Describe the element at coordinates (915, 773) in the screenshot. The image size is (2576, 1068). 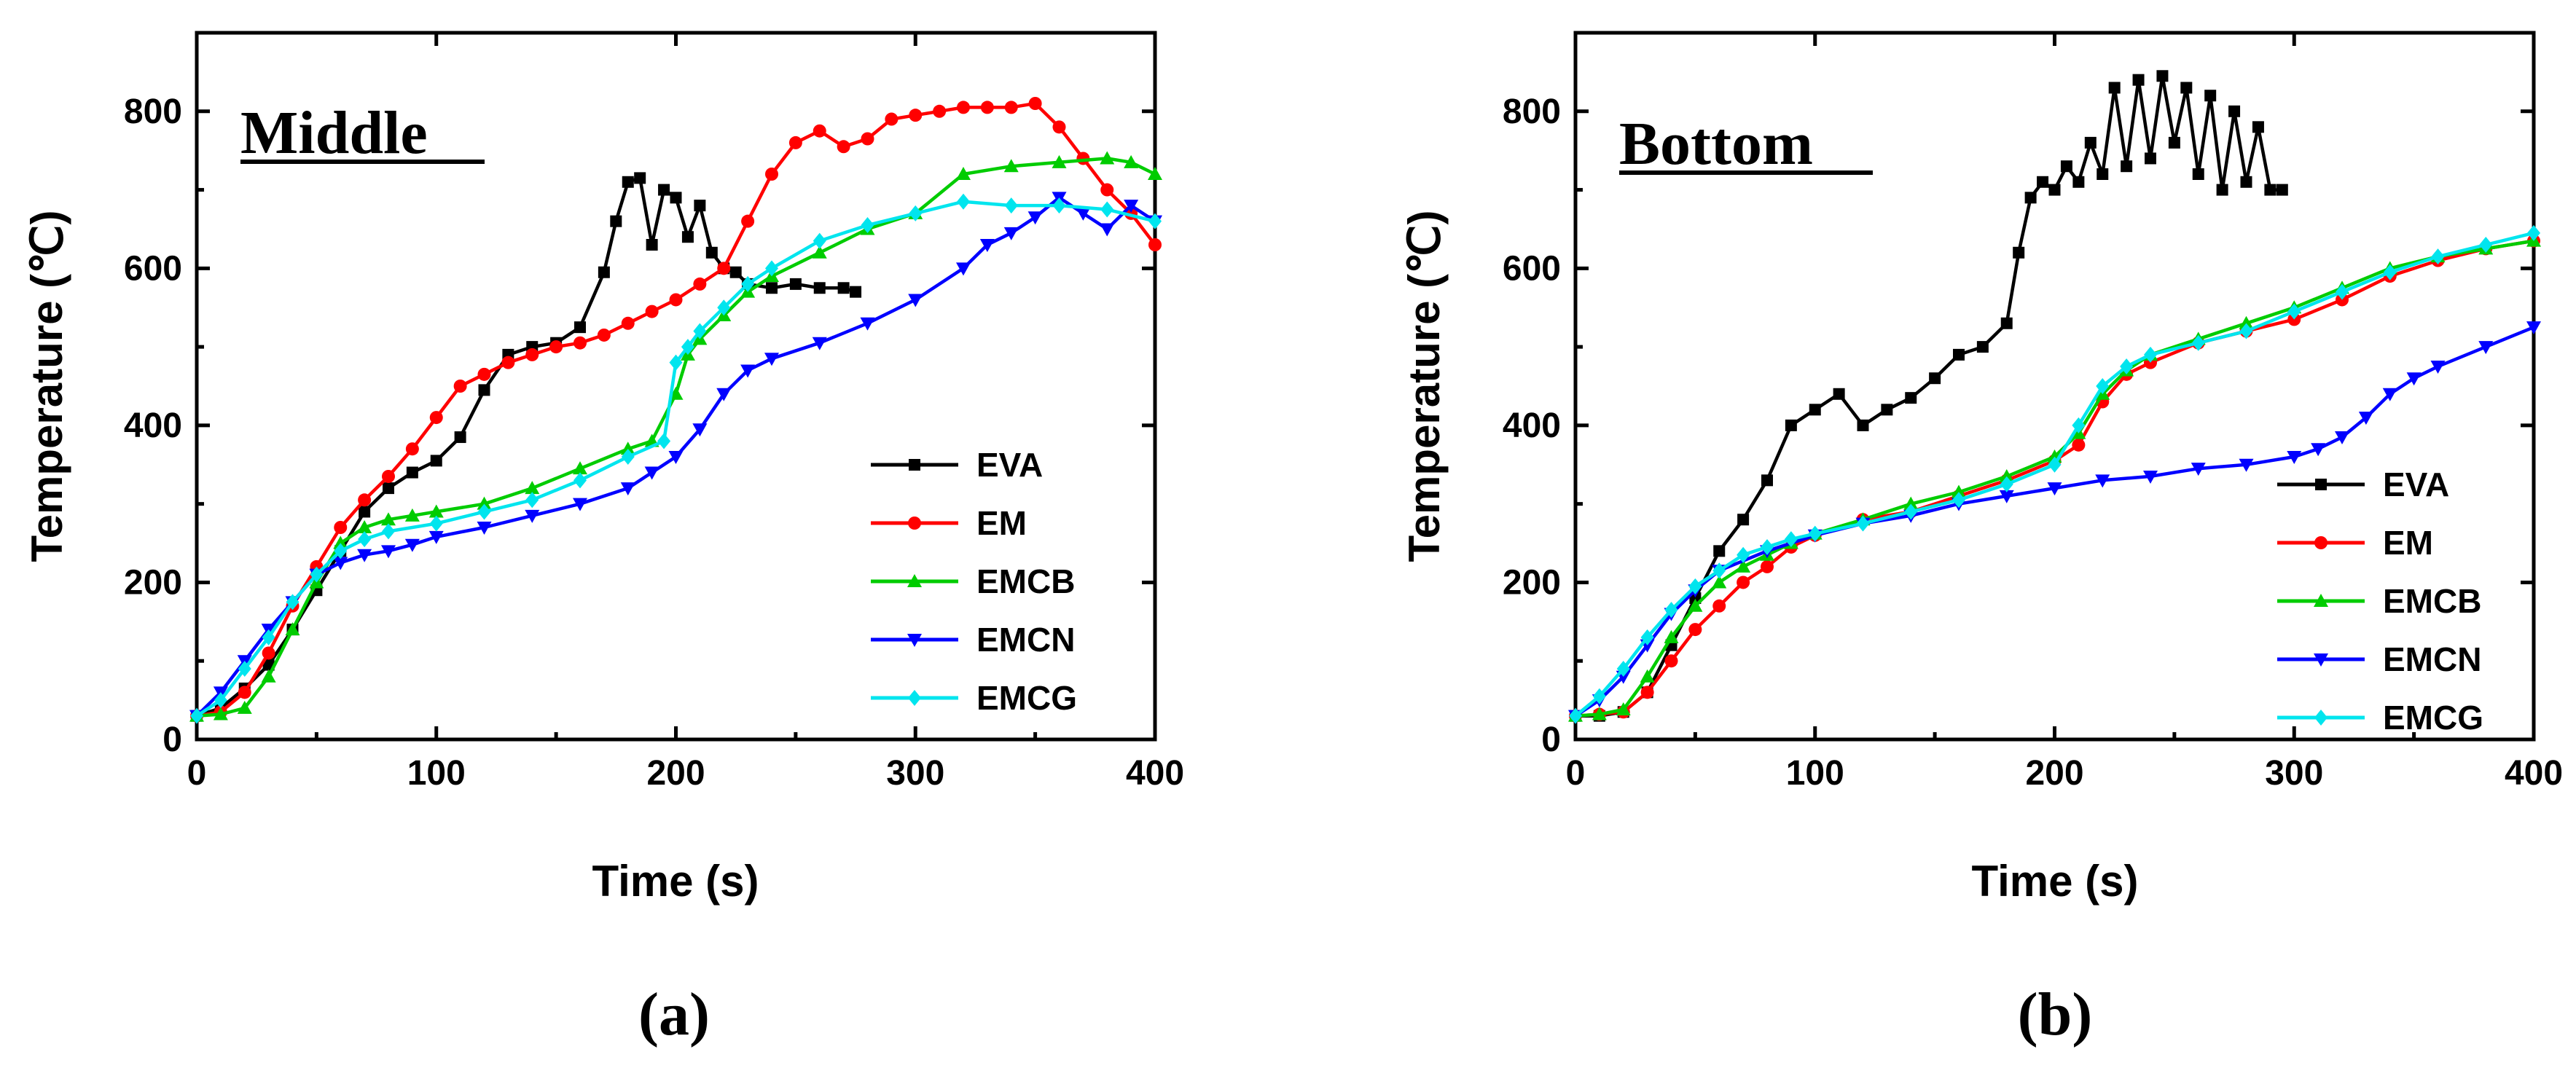
I see `x-tick-label: 300` at that location.